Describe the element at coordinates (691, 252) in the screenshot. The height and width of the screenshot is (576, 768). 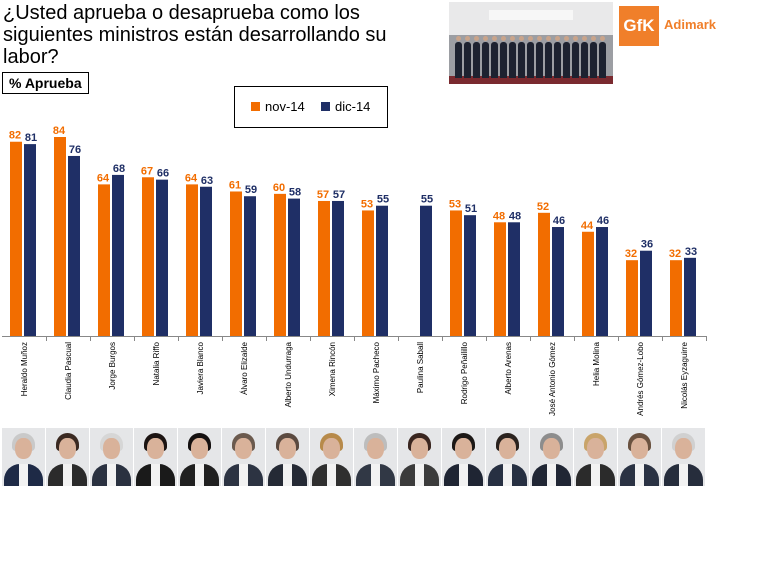
I see `data-label-dic-14: 33` at that location.